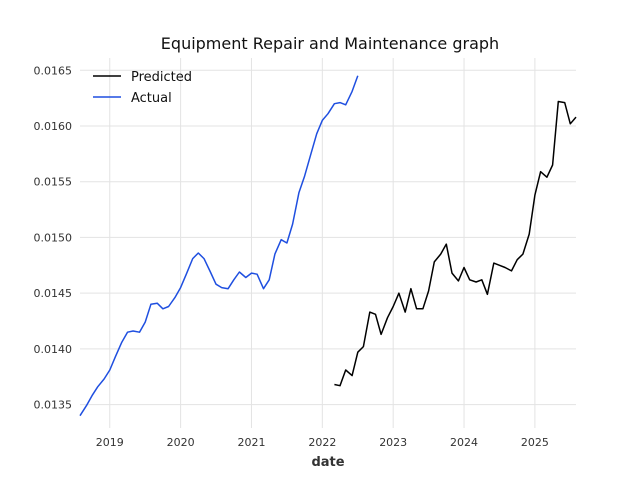  What do you see at coordinates (330, 43) in the screenshot?
I see `chart-title: Equipment Repair and Maintenance graph` at bounding box center [330, 43].